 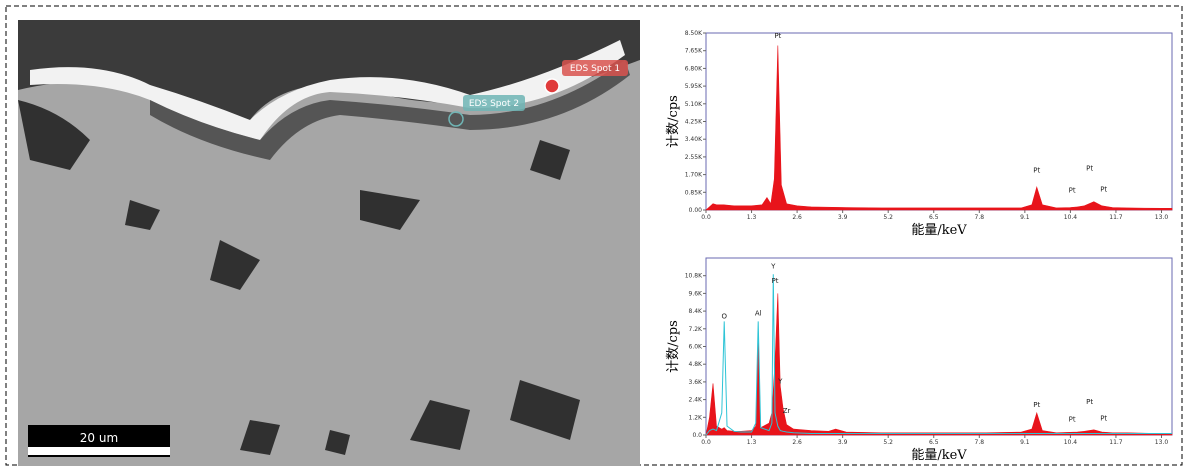 I want to click on y-tick-label: 2.4K, so click(x=696, y=400).